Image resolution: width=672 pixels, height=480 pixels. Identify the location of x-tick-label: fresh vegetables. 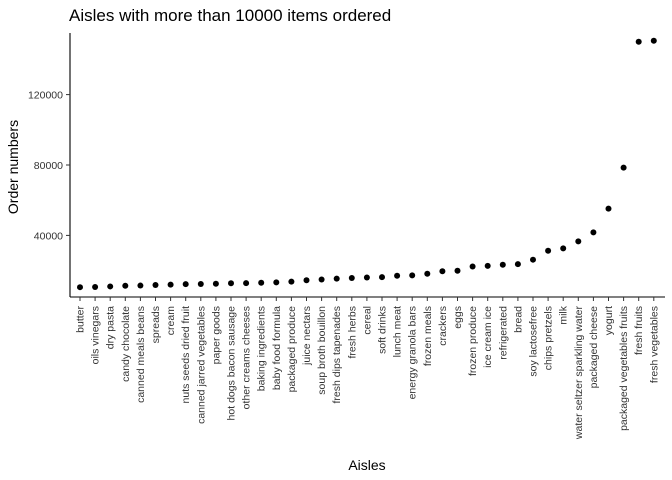
(654, 344).